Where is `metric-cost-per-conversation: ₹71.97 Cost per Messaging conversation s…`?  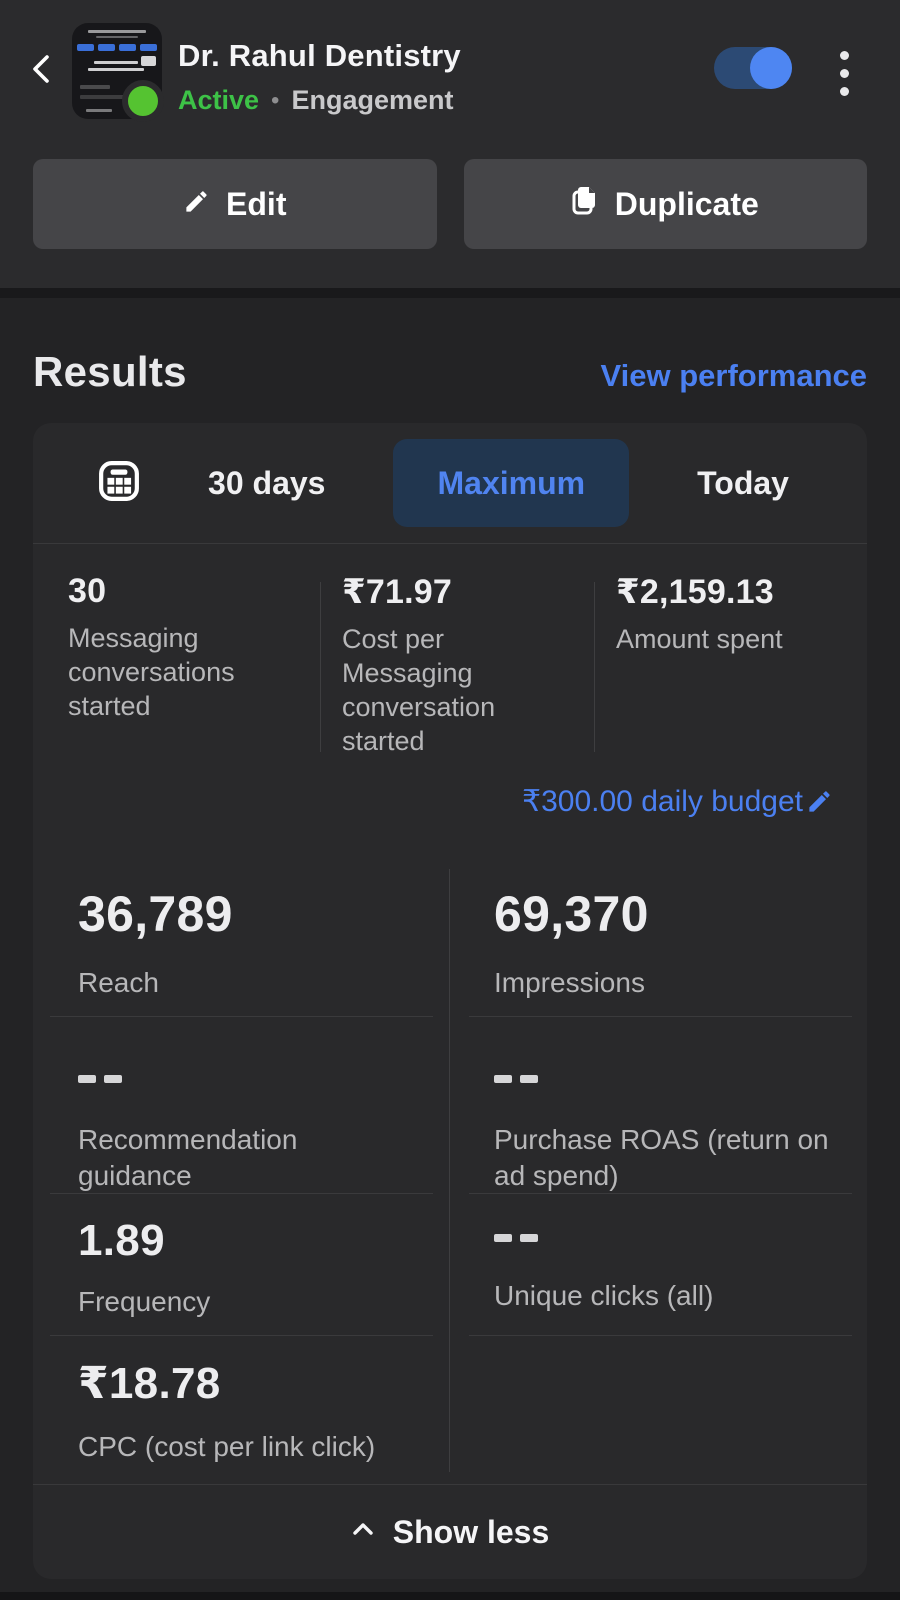
metric-cost-per-conversation: ₹71.97 Cost per Messaging conversation s… is located at coordinates (457, 665).